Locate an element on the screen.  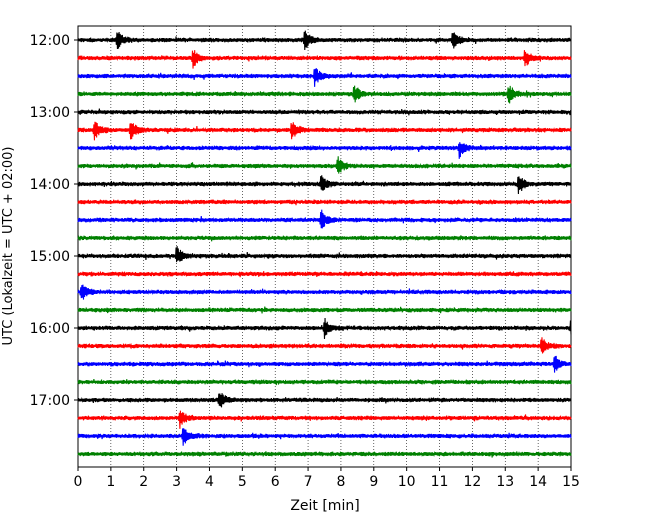
x-tick-label: 8 is located at coordinates (340, 482).